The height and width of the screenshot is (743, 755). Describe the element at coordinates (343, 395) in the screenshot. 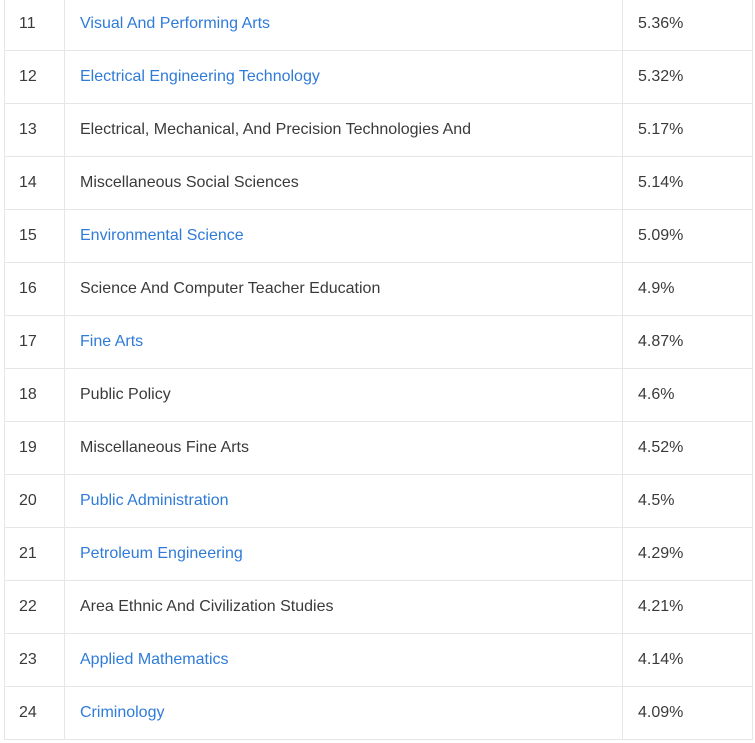

I see `major-cell: Public Policy` at that location.